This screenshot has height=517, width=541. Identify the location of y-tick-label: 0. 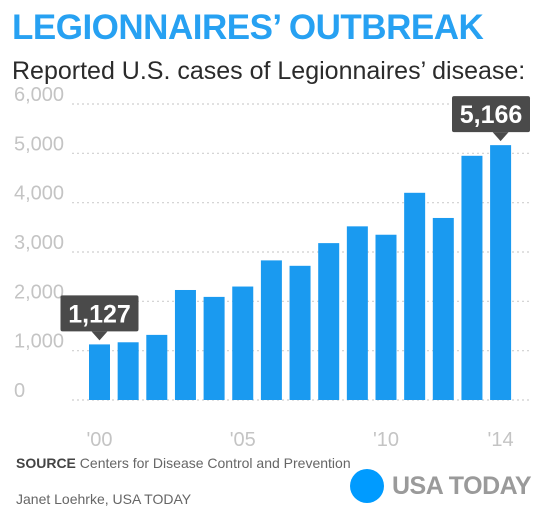
(19, 391).